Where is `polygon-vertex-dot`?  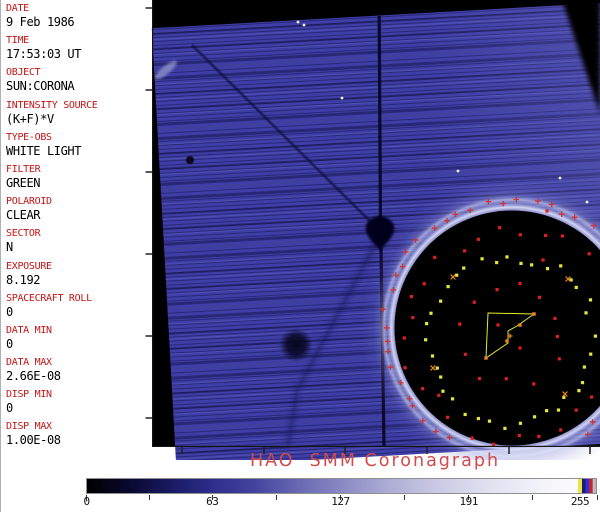
polygon-vertex-dot is located at coordinates (520, 325).